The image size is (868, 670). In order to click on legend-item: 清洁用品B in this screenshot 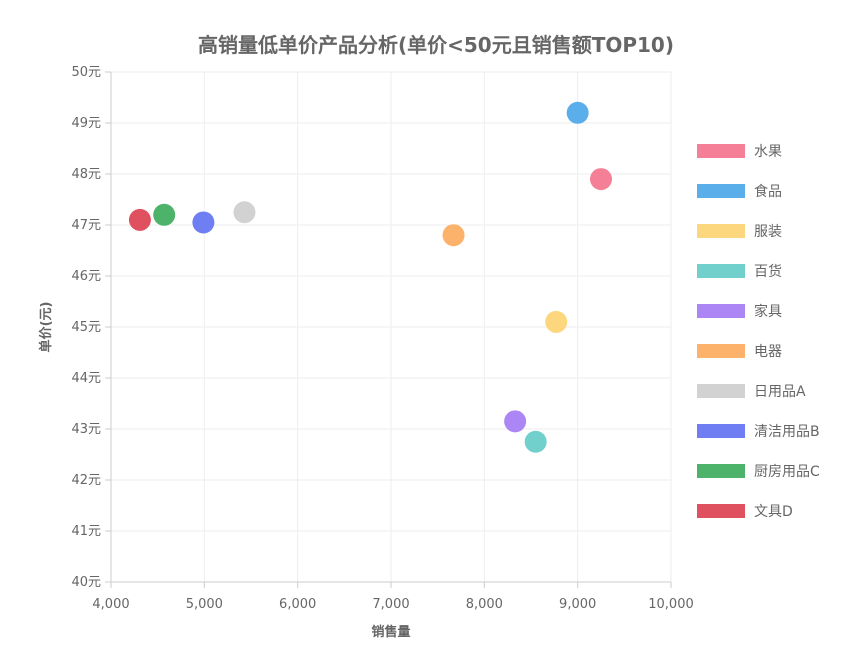, I will do `click(758, 432)`.